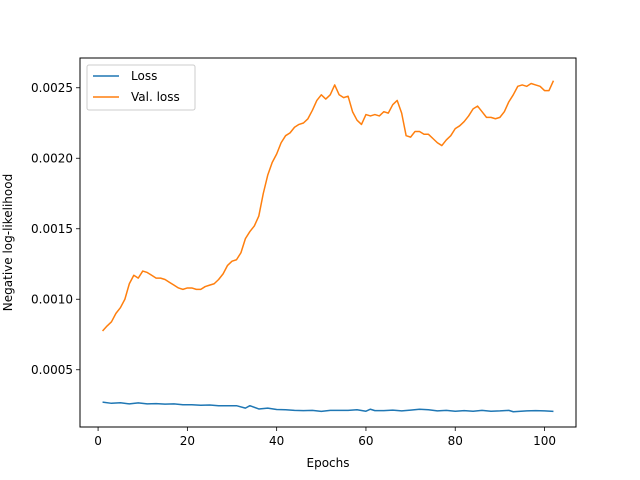  I want to click on legend-label-loss: Loss, so click(144, 76).